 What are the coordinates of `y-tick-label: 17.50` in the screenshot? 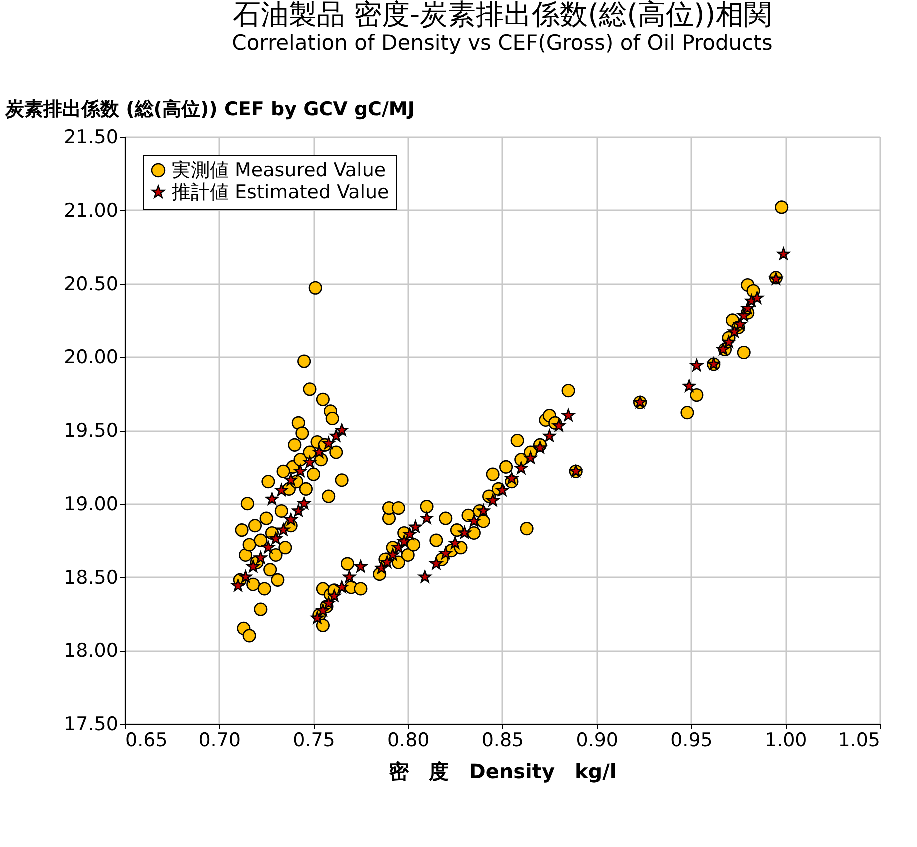 It's located at (91, 725).